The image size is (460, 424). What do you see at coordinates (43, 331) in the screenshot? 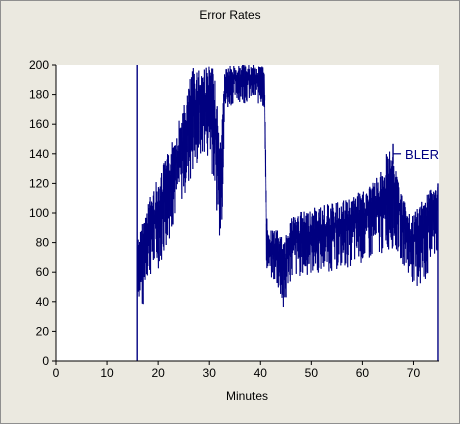
I see `y-tick-label: 20` at bounding box center [43, 331].